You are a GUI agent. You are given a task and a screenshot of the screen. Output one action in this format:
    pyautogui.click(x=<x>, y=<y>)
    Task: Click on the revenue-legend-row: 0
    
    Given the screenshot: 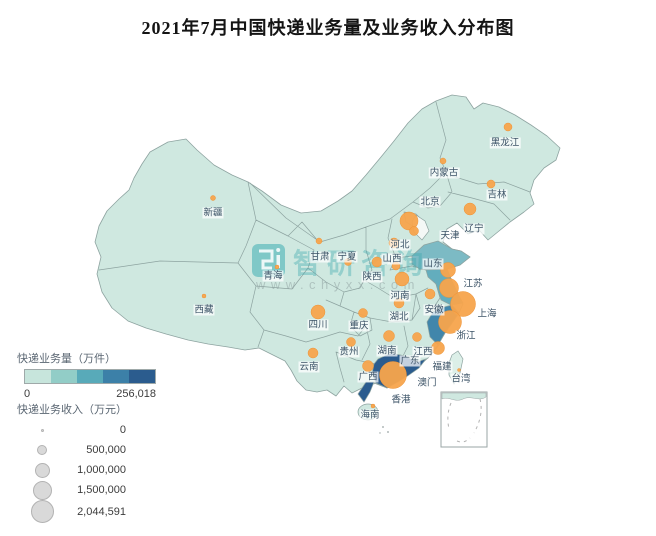 What is the action you would take?
    pyautogui.click(x=74, y=430)
    